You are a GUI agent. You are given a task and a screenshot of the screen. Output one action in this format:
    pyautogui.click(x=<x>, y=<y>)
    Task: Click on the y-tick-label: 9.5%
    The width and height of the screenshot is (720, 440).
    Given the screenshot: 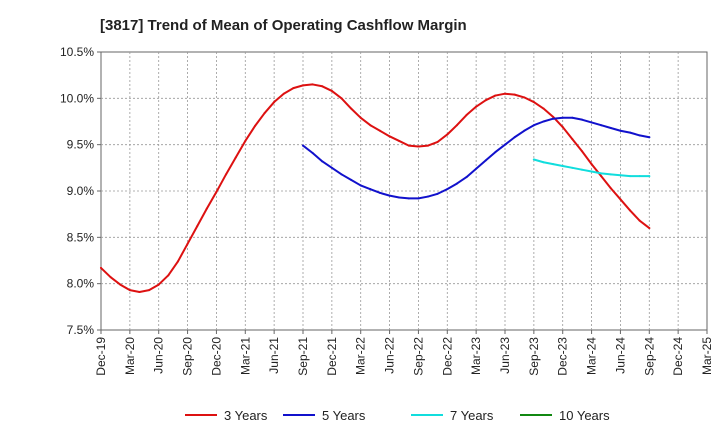 What is the action you would take?
    pyautogui.click(x=81, y=145)
    